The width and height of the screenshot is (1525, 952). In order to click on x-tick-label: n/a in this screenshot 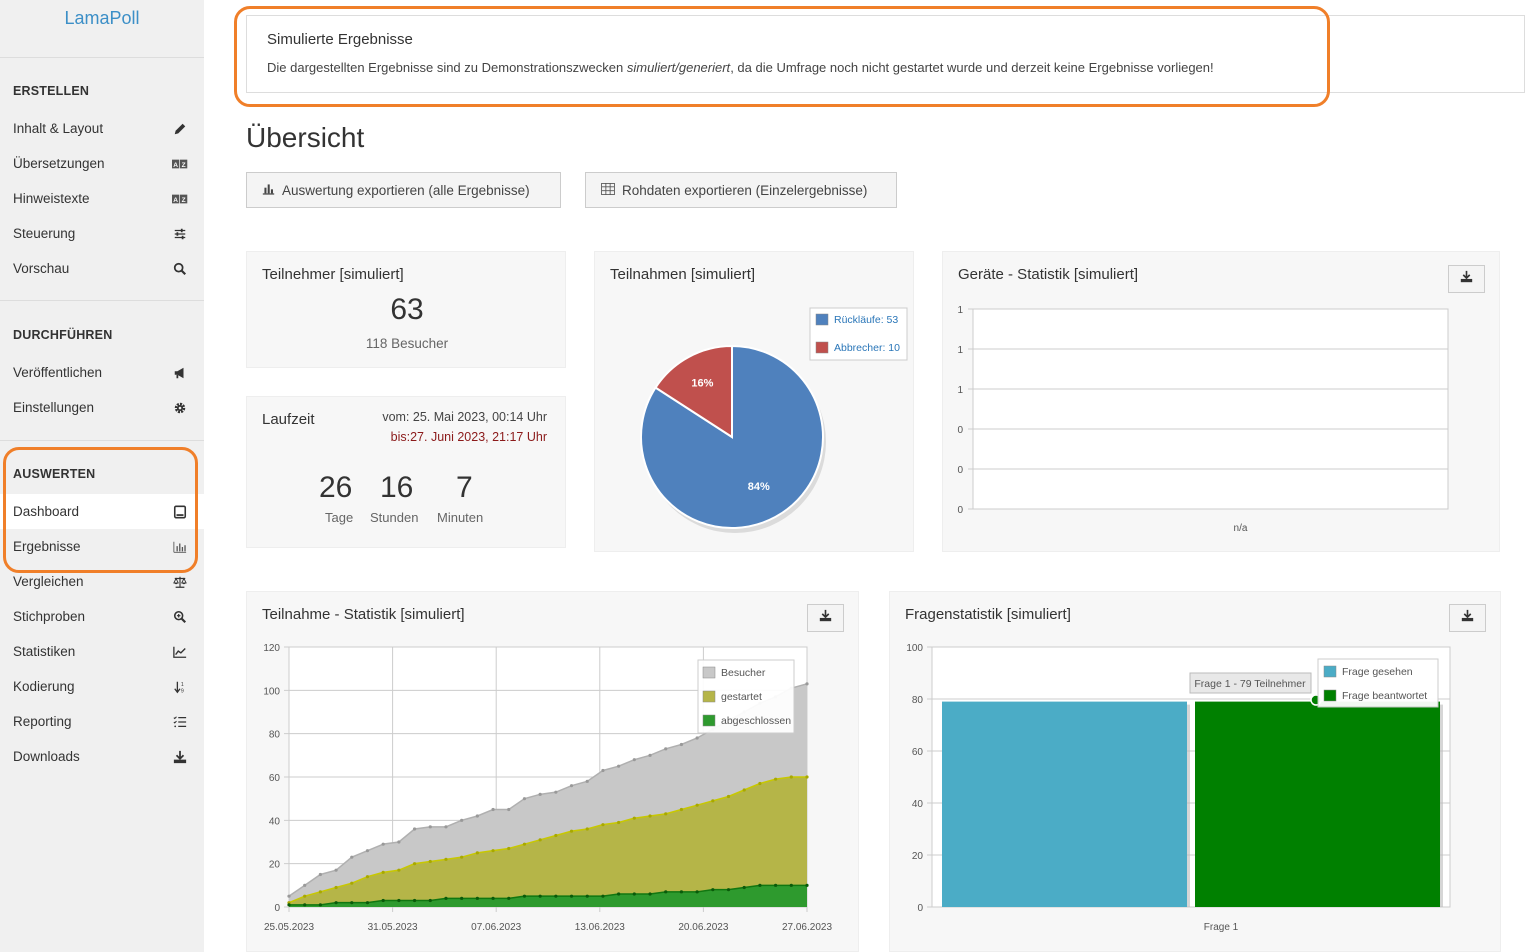, I will do `click(1241, 528)`.